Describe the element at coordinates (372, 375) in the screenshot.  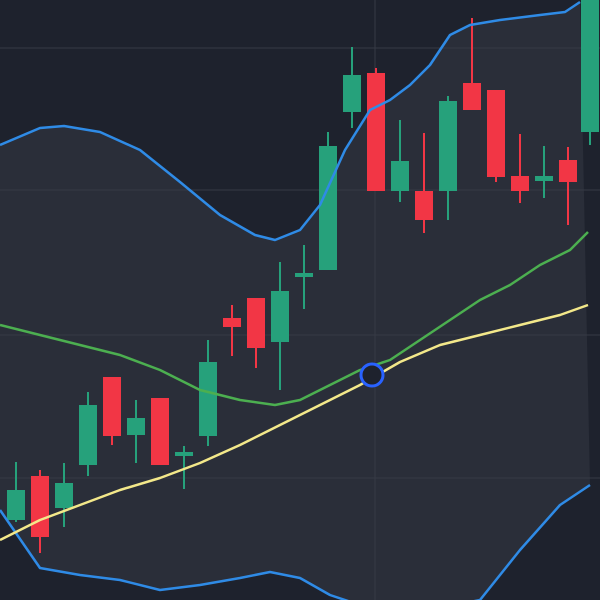
I see `crosshair-marker` at that location.